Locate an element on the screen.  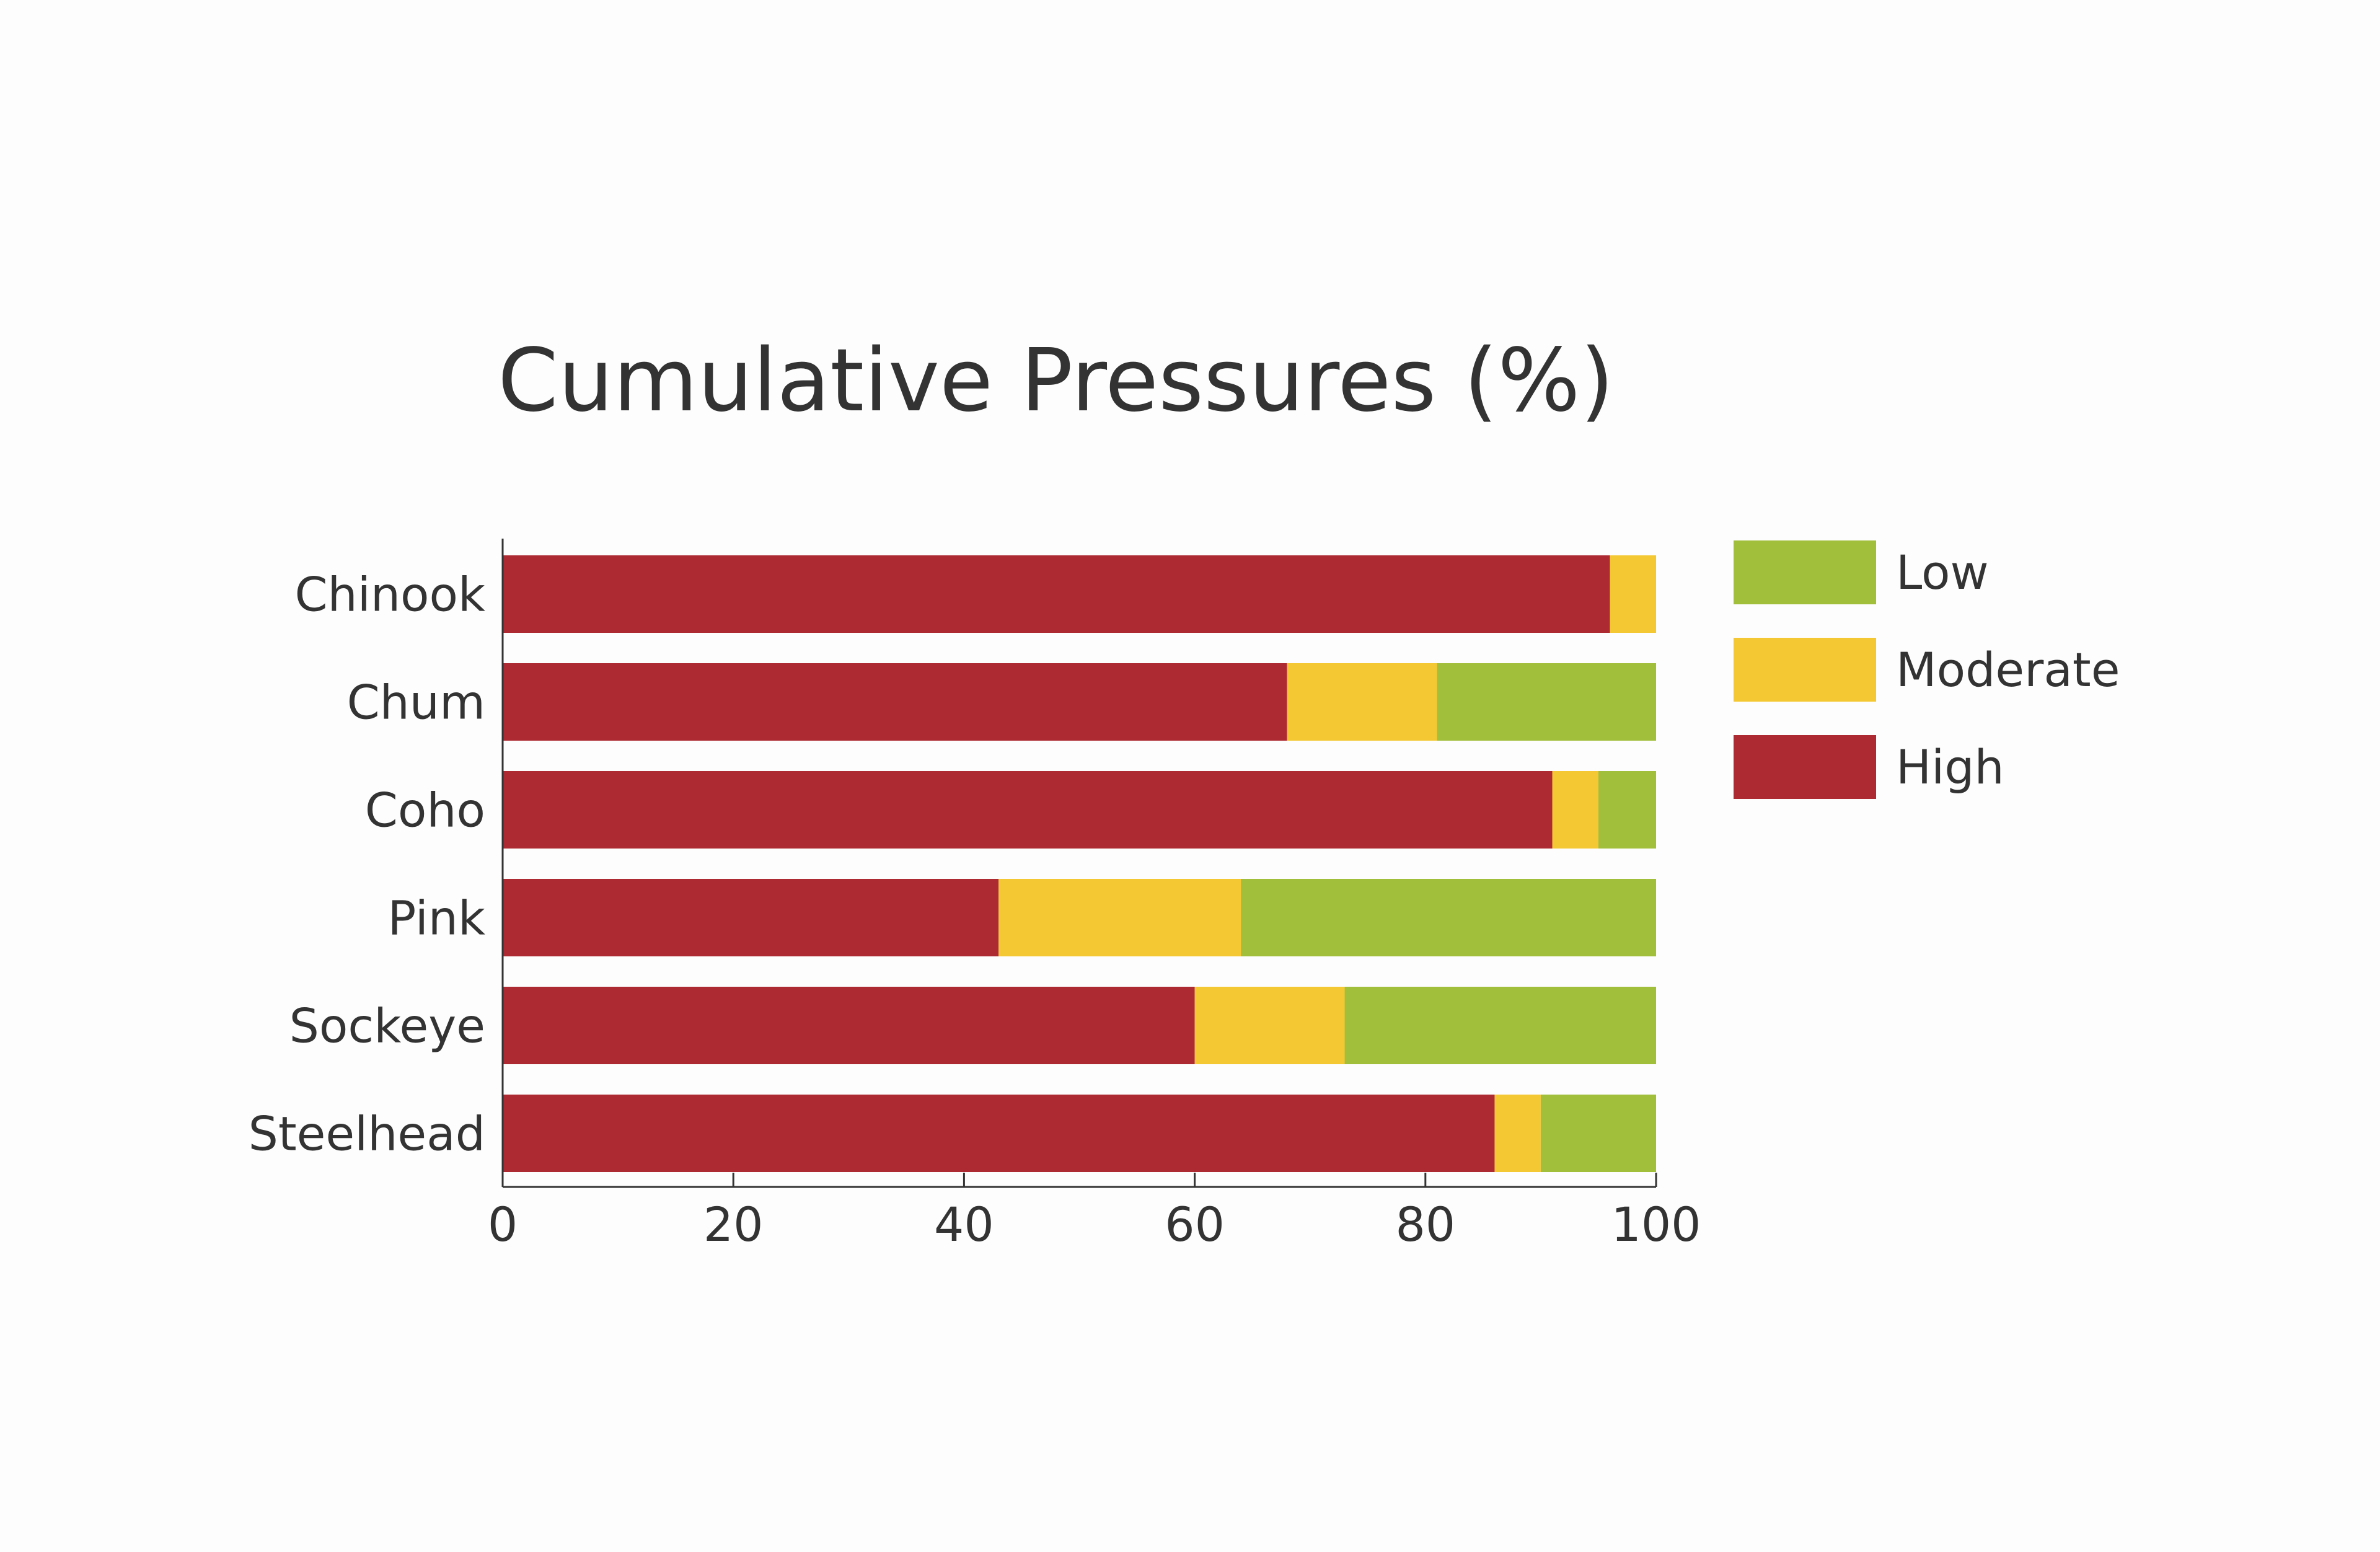
x-tick-label: 20 is located at coordinates (733, 1224).